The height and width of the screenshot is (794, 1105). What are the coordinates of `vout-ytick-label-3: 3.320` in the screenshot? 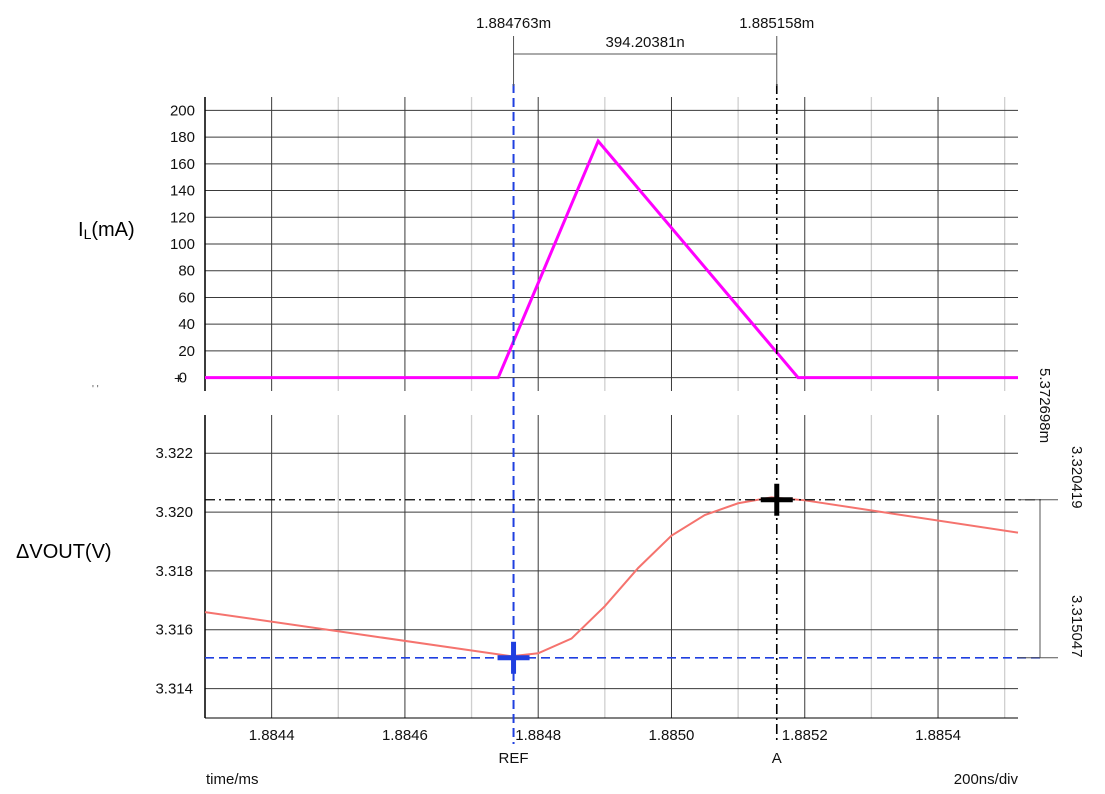 It's located at (174, 512).